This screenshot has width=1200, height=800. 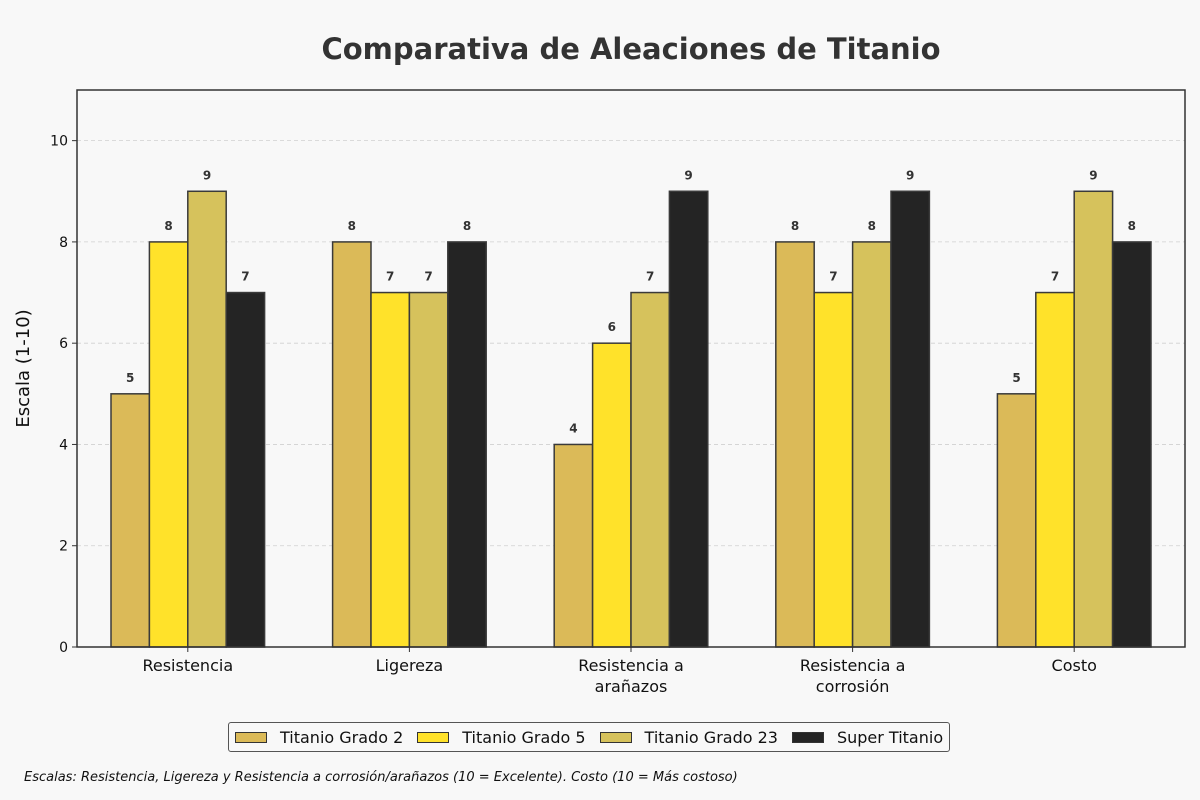 I want to click on chart-title: Comparativa de Aleaciones de Titanio, so click(x=631, y=49).